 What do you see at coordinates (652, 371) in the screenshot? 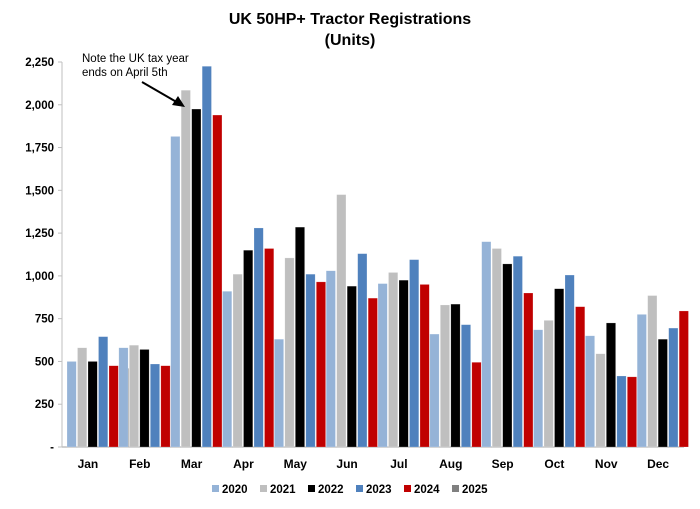
I see `bar-dec-2021` at bounding box center [652, 371].